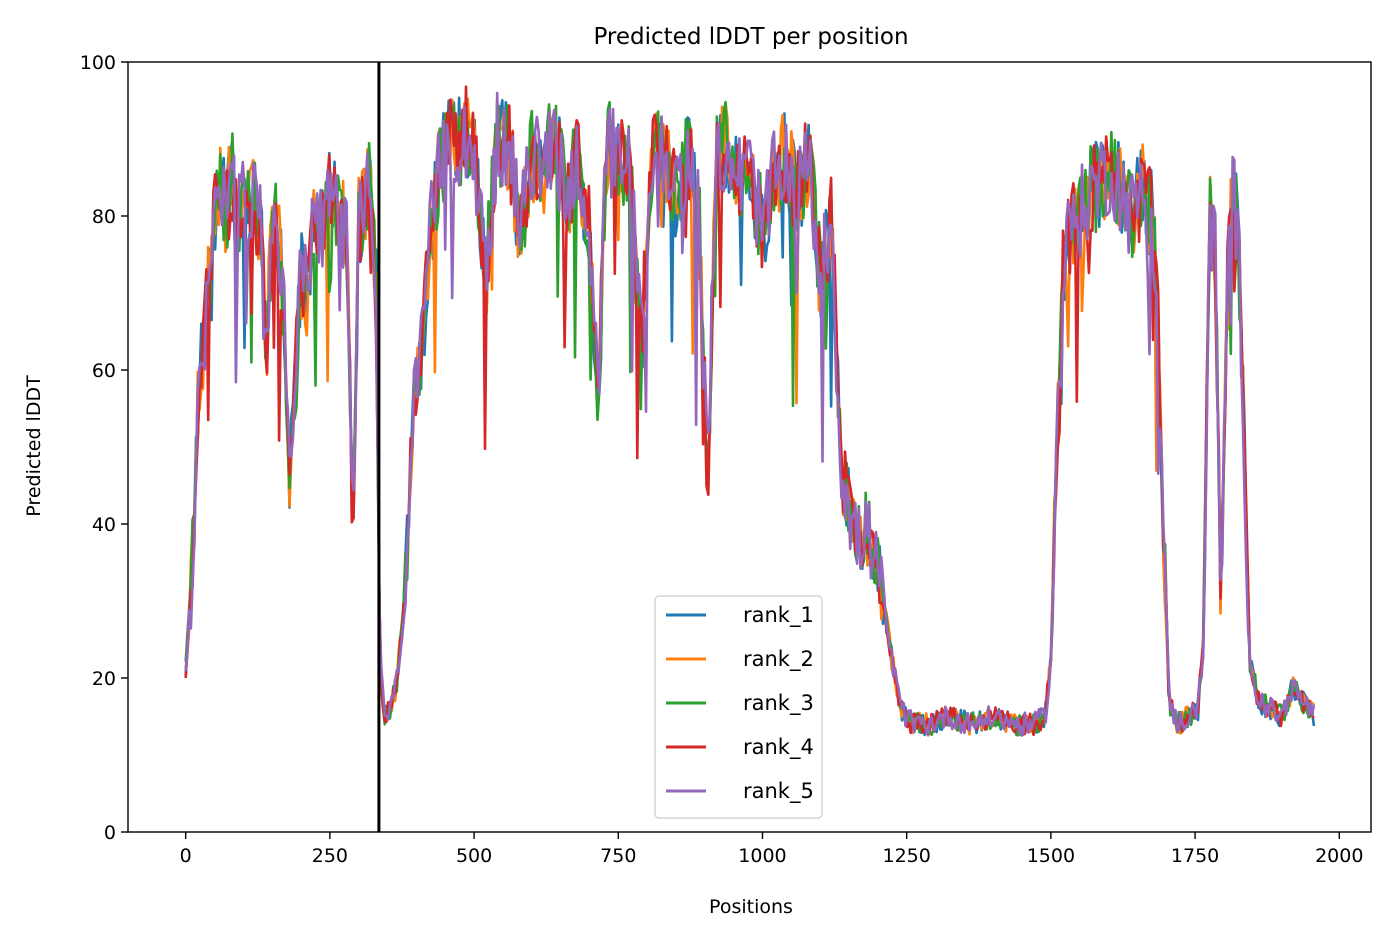 This screenshot has height=939, width=1396. I want to click on x-tick-label: 0, so click(186, 856).